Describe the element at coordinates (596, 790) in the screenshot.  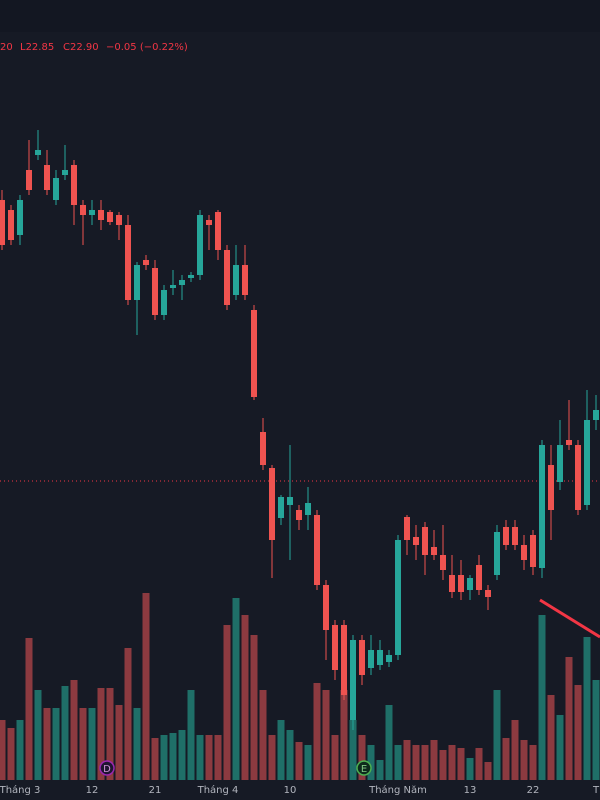
I see `x-tick-label: T` at that location.